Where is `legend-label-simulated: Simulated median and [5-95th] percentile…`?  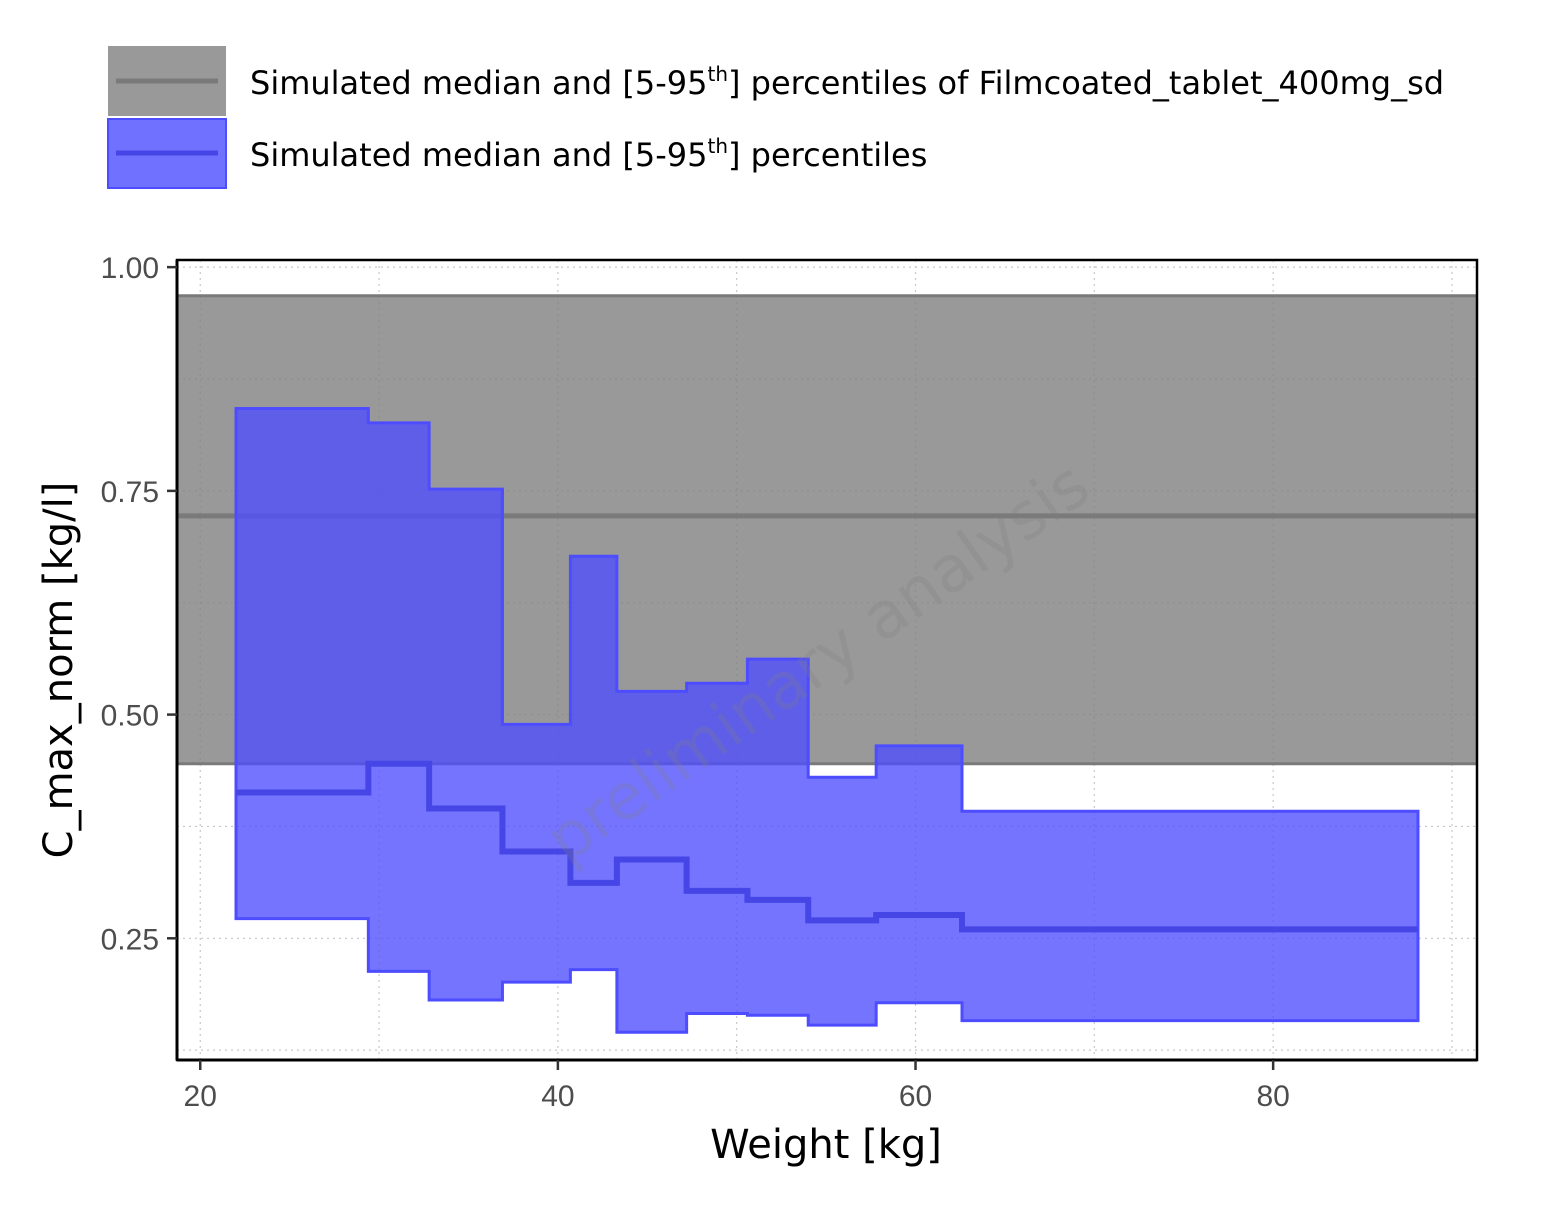
legend-label-simulated: Simulated median and [5-95th] percentile… is located at coordinates (588, 154).